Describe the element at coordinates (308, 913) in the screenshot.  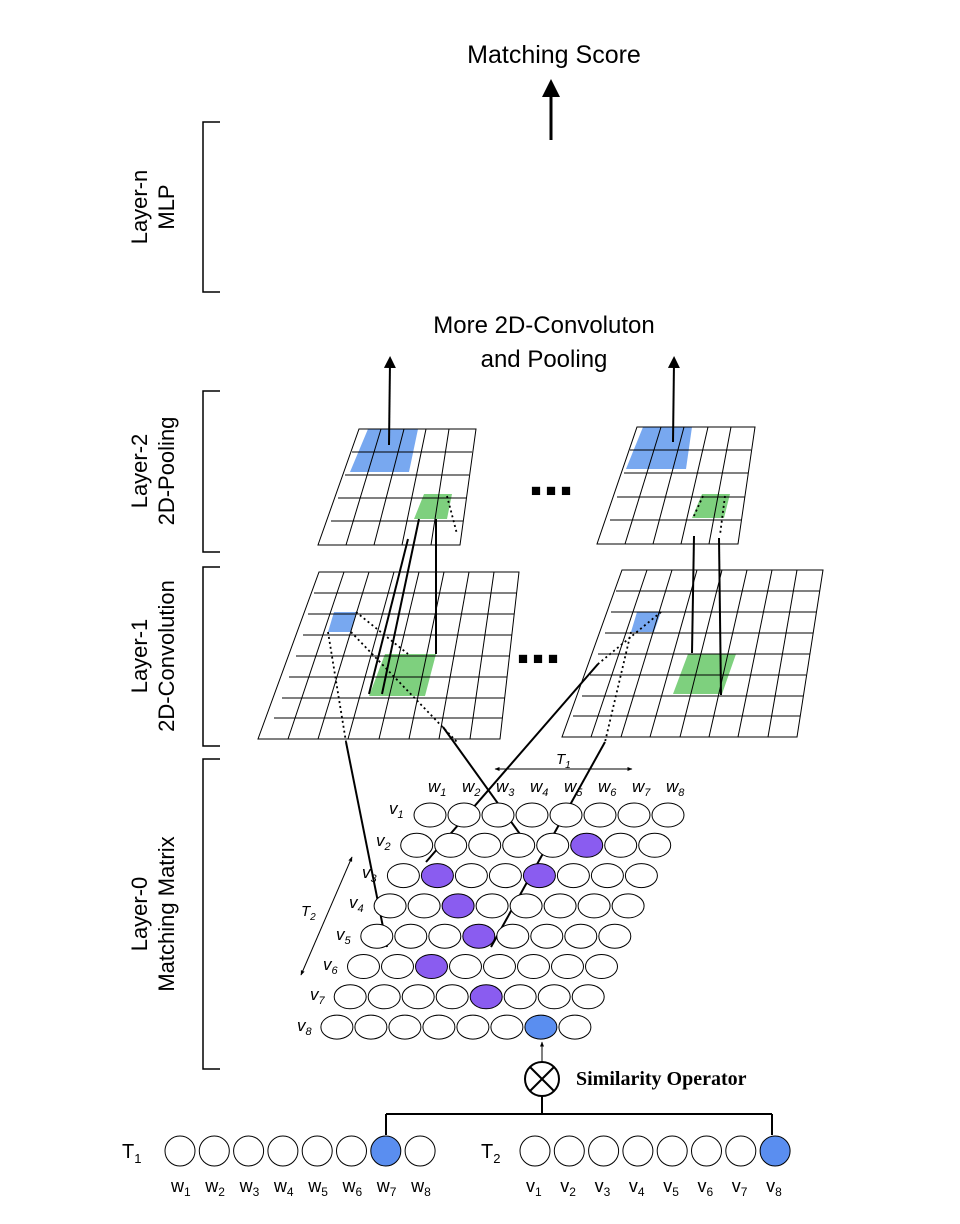
I see `t2-axis-label: T2` at that location.